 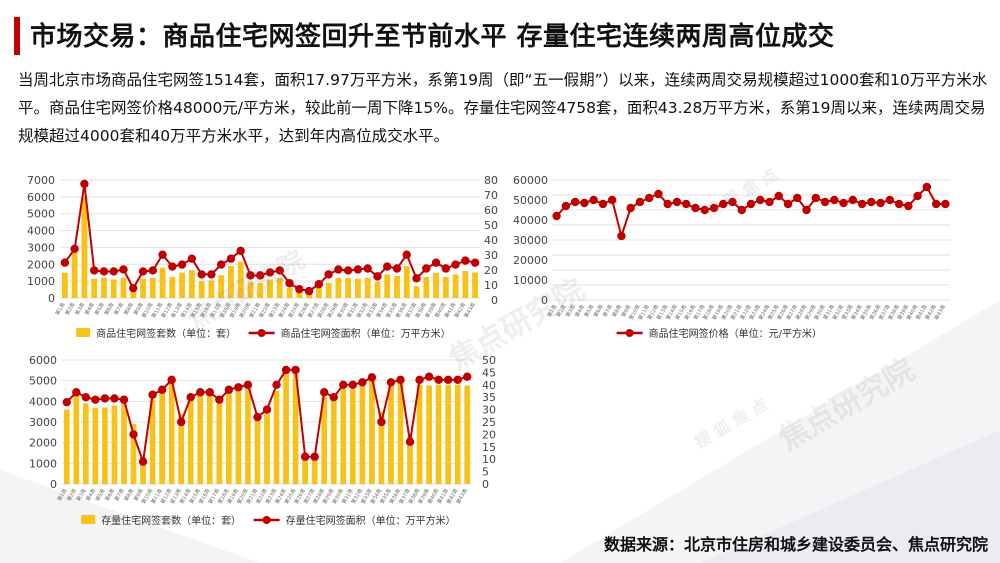 I want to click on title-accent-bar, so click(x=17, y=36).